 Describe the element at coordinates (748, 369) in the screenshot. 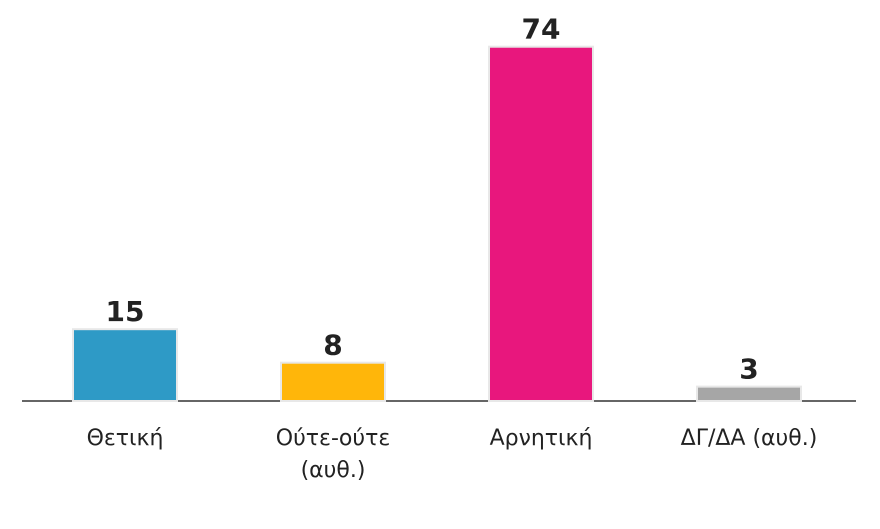

I see `value-label: 3` at that location.